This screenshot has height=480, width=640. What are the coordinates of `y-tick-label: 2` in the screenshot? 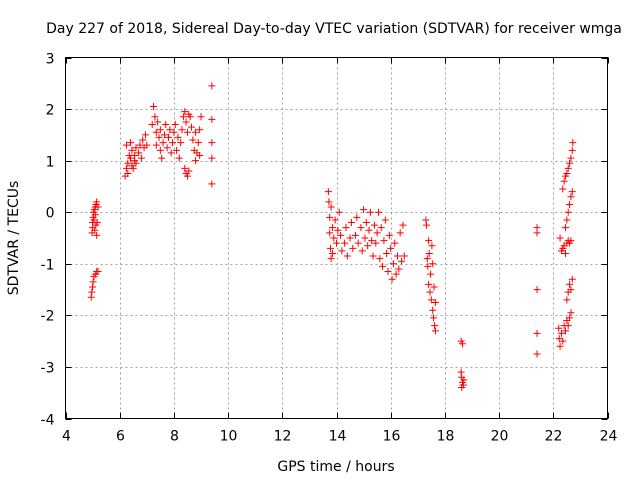 It's located at (50, 111).